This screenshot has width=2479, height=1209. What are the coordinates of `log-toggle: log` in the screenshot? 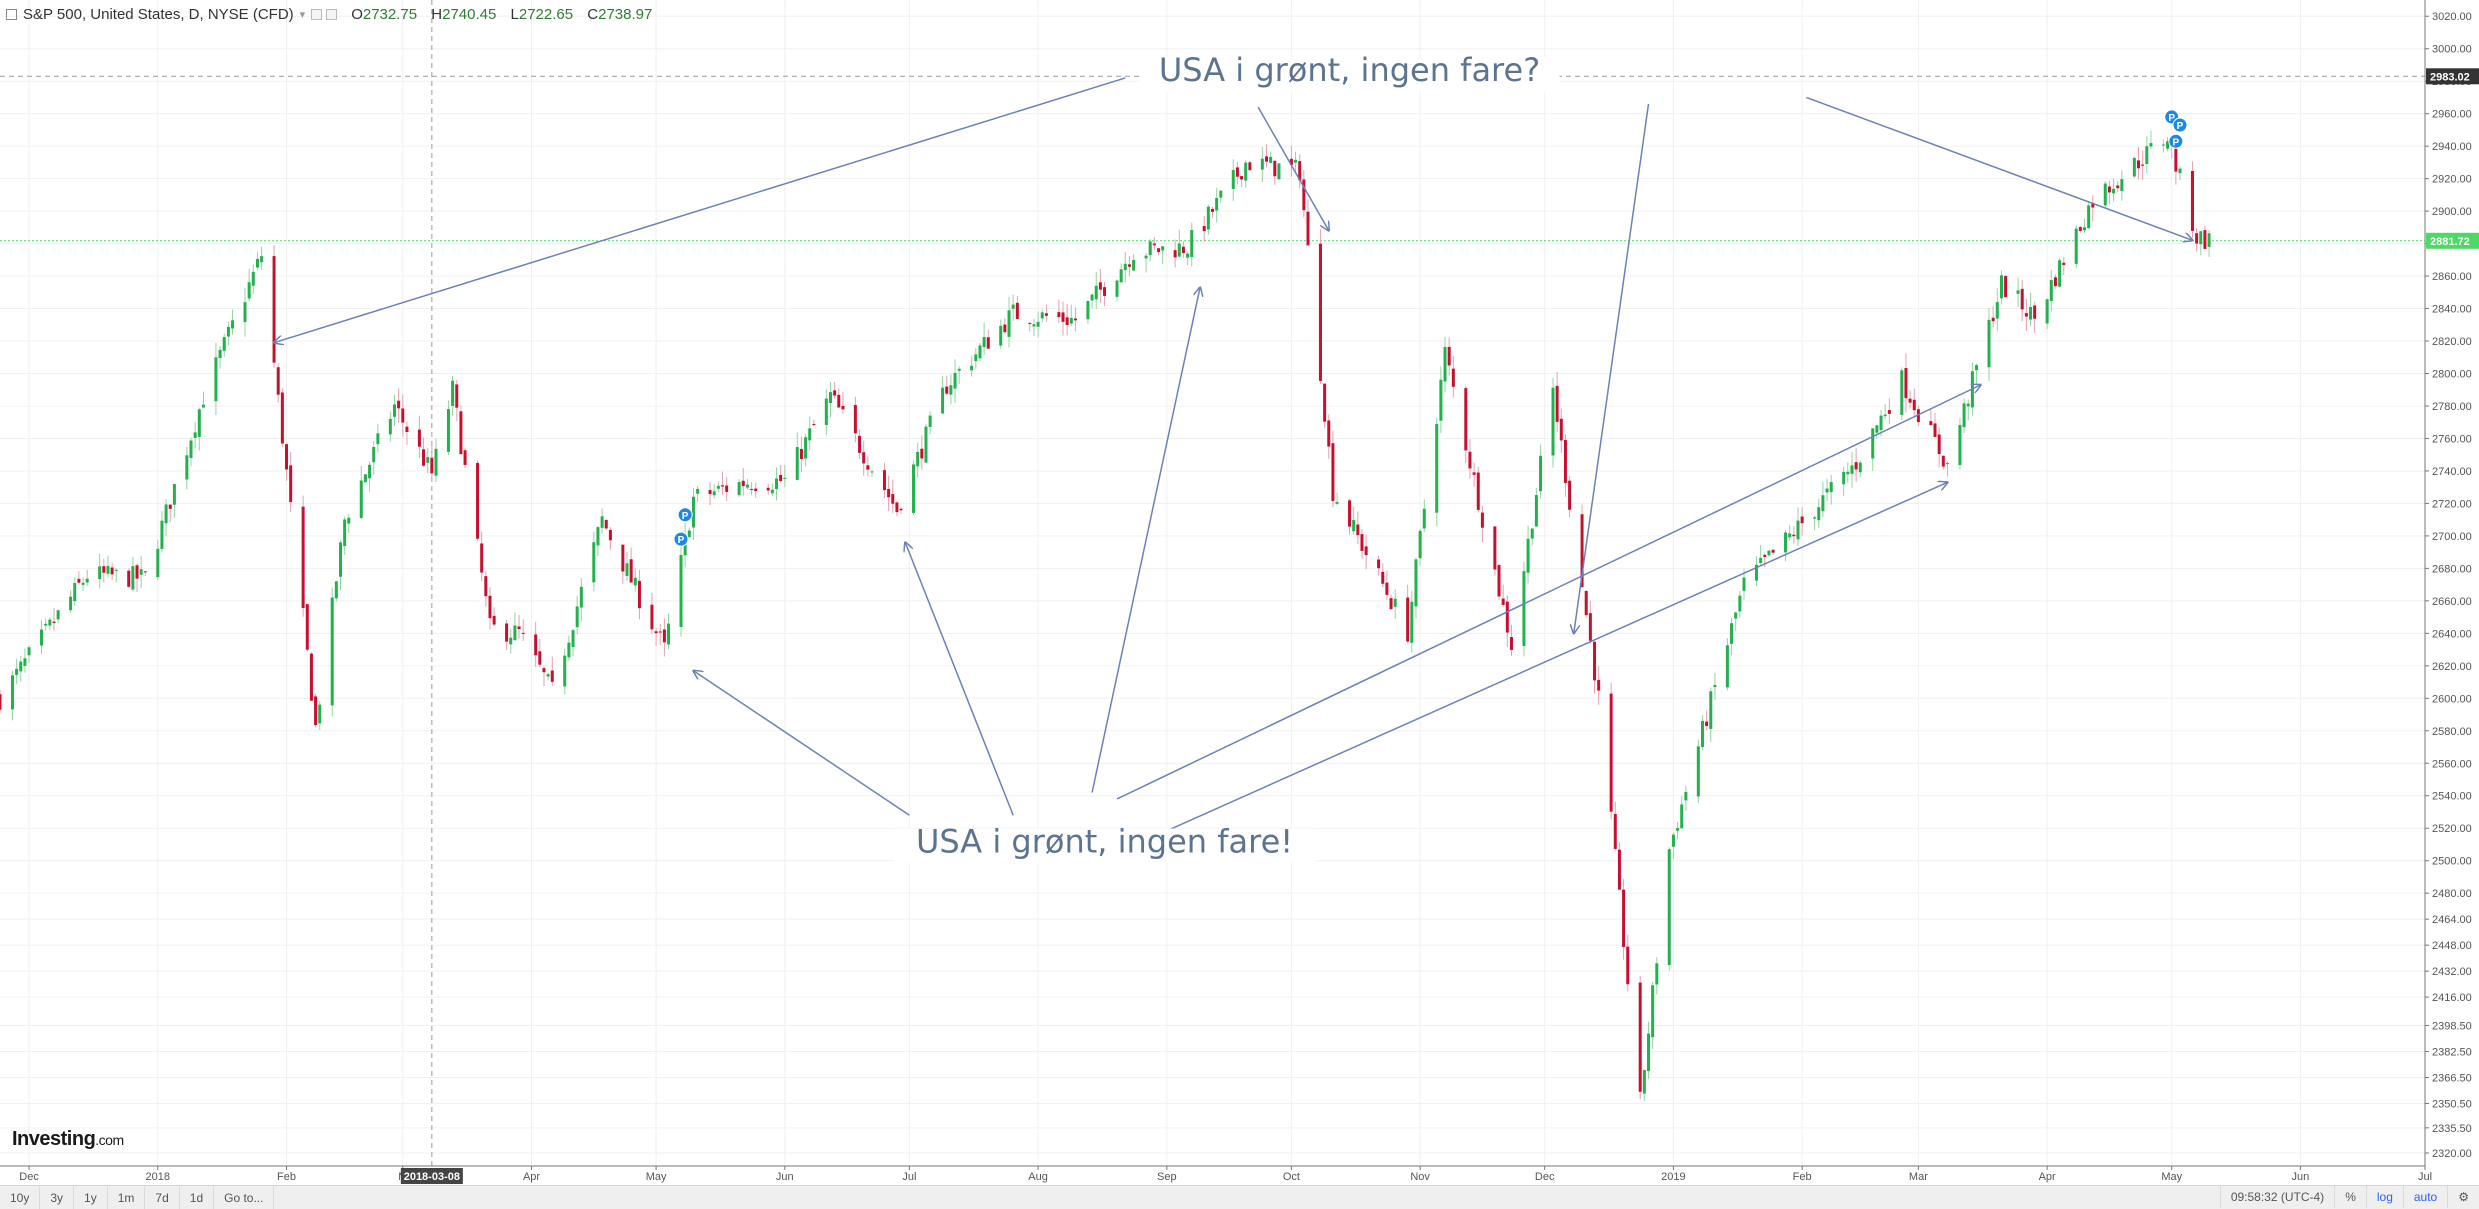 It's located at (2384, 1197).